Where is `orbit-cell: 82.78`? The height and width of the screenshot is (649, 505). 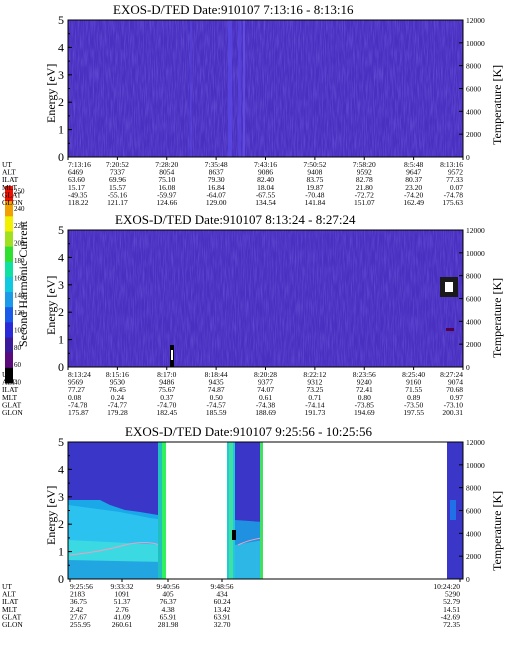
orbit-cell: 82.78 is located at coordinates (364, 179).